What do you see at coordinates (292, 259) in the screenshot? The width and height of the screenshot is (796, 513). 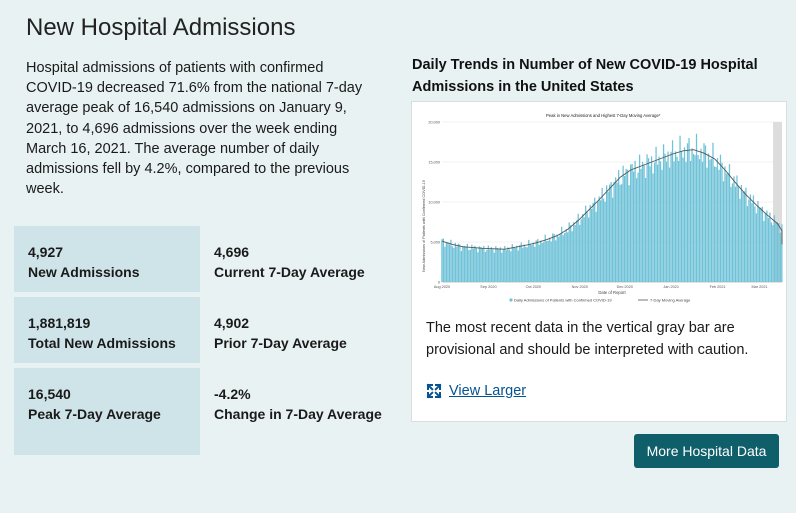 I see `stat-current-7day: 4,696 Current 7-Day Average` at bounding box center [292, 259].